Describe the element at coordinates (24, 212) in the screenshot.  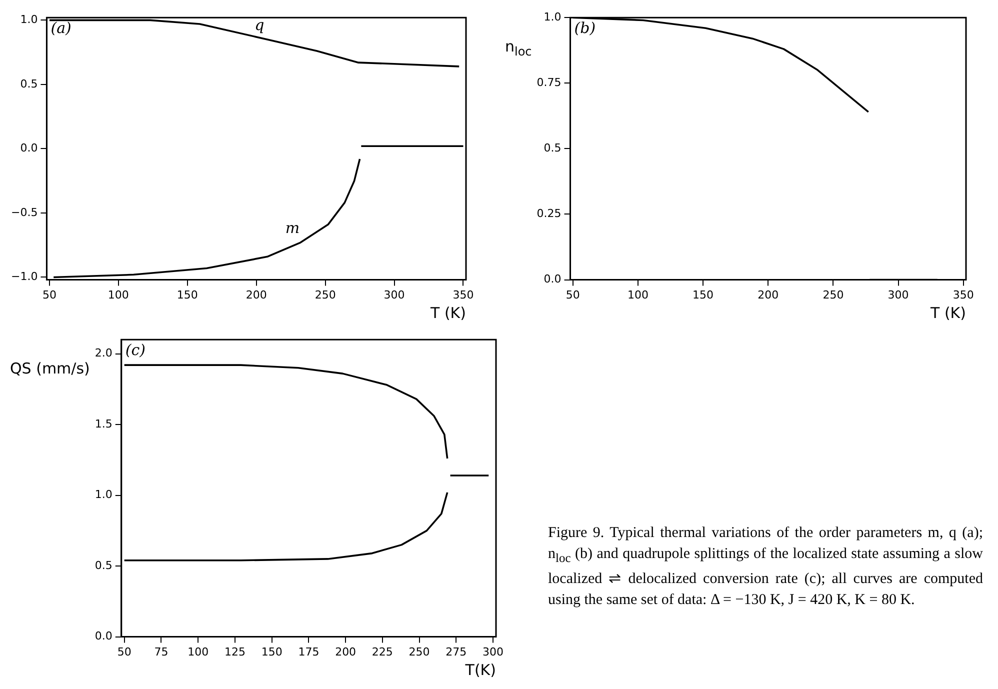
I see `y-tick-label: −0.5` at that location.